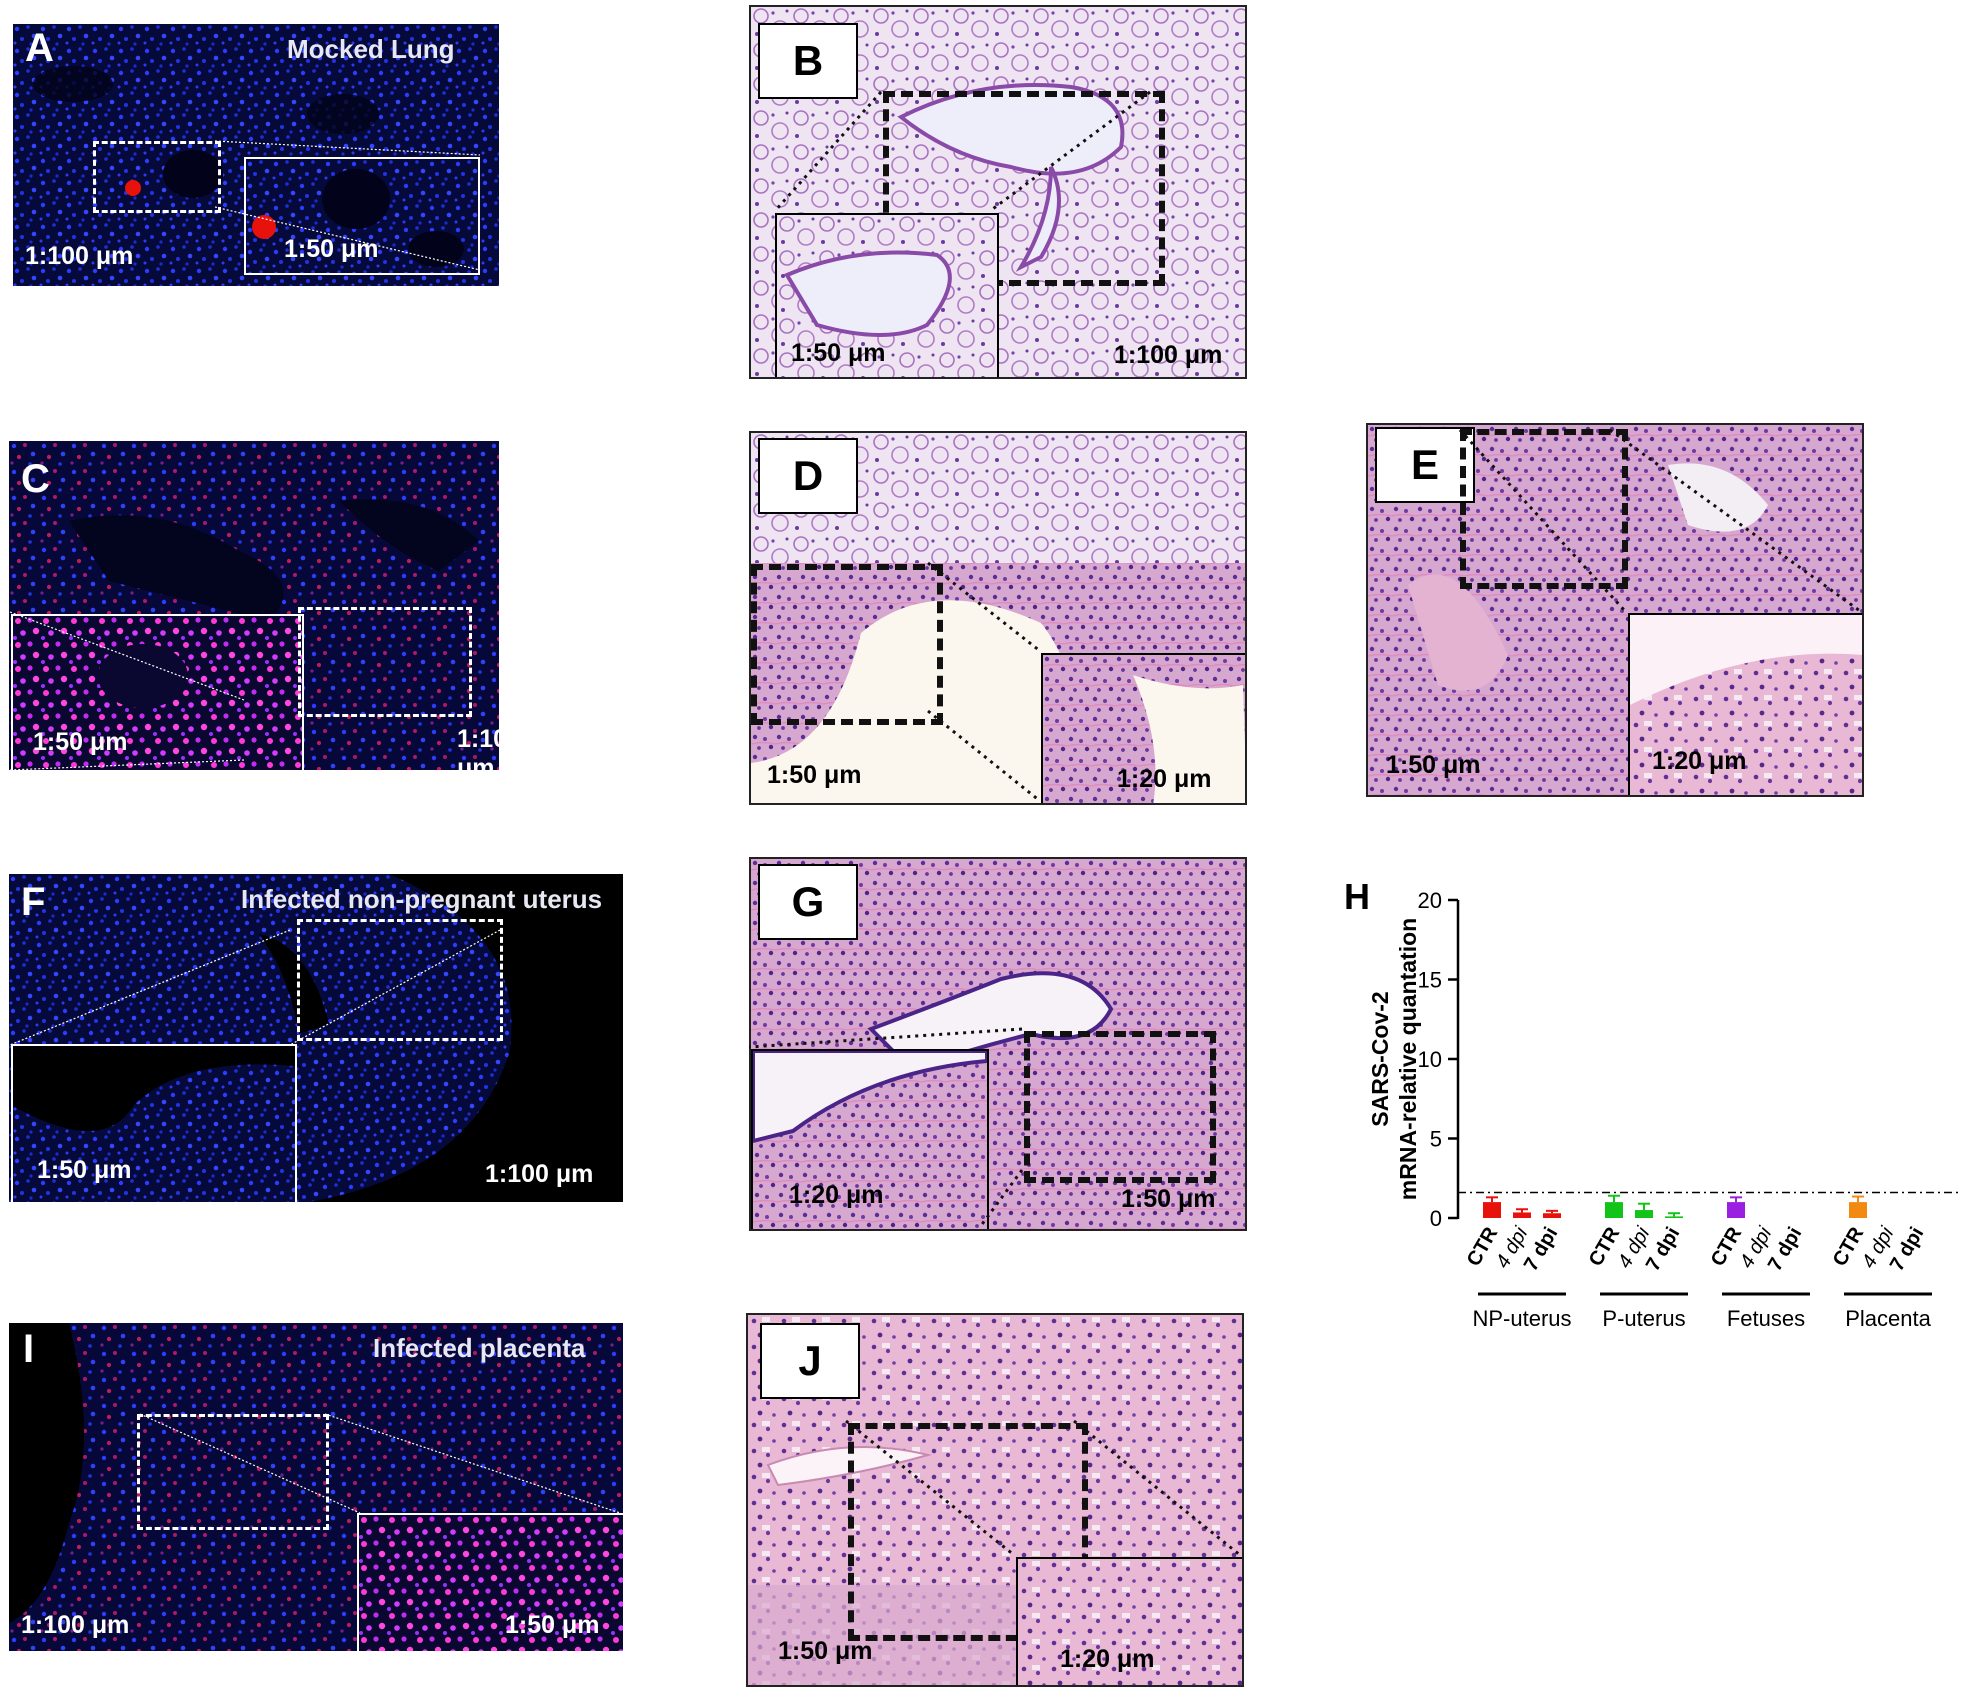 The height and width of the screenshot is (1688, 1970). What do you see at coordinates (838, 353) in the screenshot?
I see `panel-b-inset-scale: 1:50 μm` at bounding box center [838, 353].